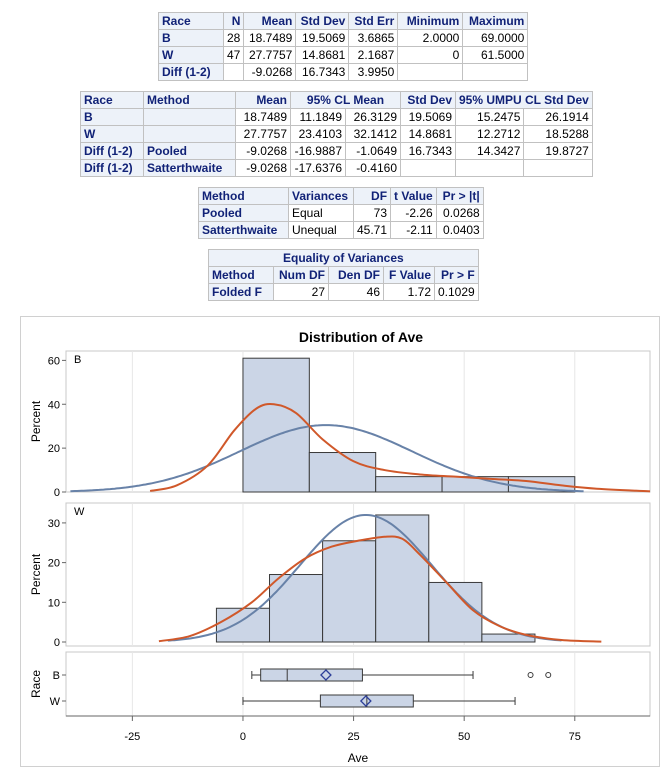  Describe the element at coordinates (495, 55) in the screenshot. I see `cell: 61.5000` at that location.